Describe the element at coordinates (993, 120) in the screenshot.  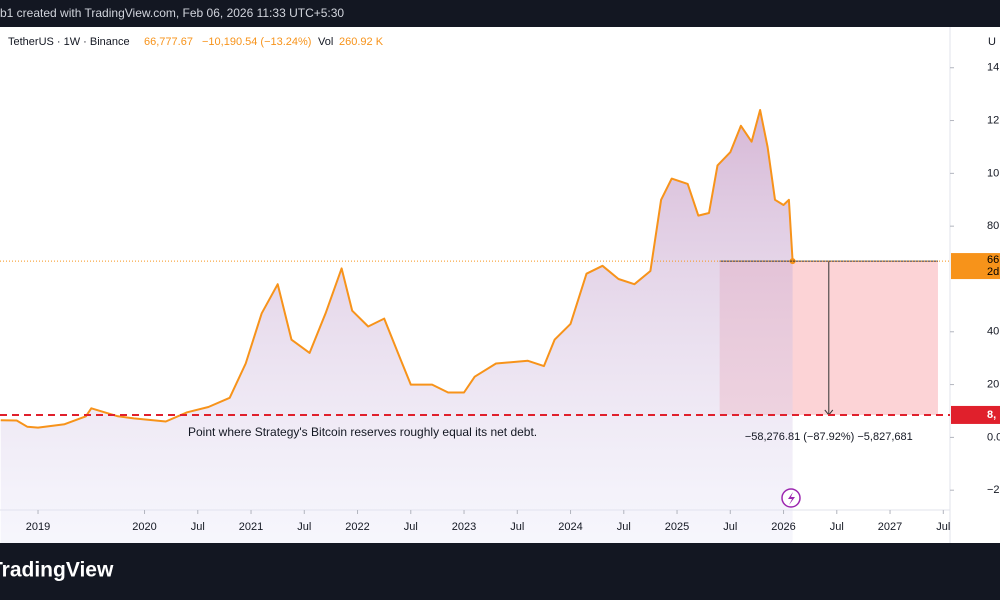
I see `y-tick-label: 12` at that location.